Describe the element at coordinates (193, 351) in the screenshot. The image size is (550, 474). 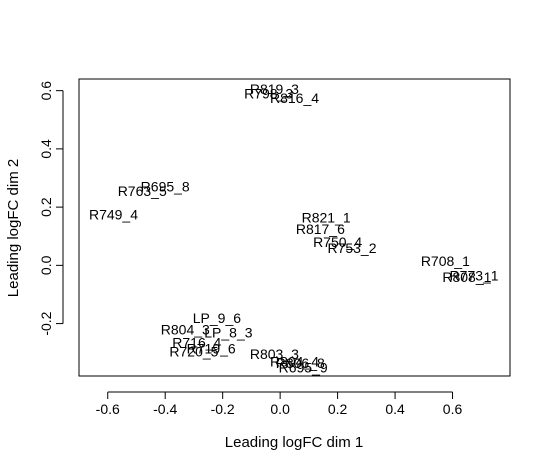
I see `point-label: R720_5` at that location.